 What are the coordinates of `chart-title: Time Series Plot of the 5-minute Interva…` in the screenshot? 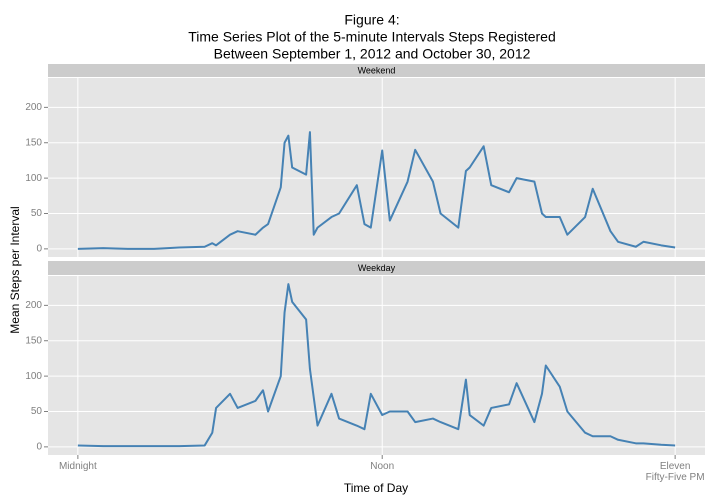 It's located at (372, 37).